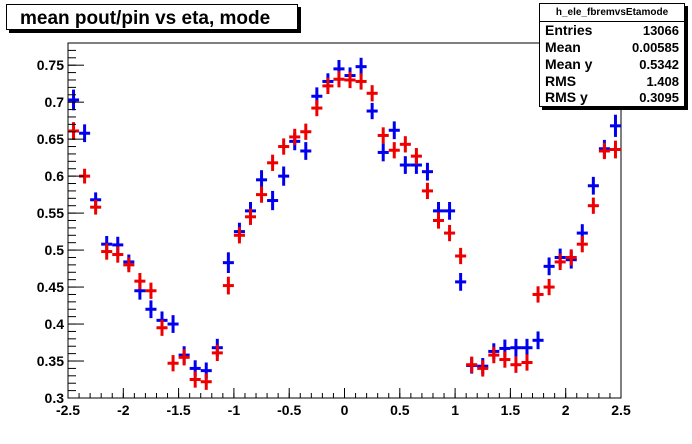 Image resolution: width=692 pixels, height=444 pixels. I want to click on x-tick-label: 2, so click(566, 410).